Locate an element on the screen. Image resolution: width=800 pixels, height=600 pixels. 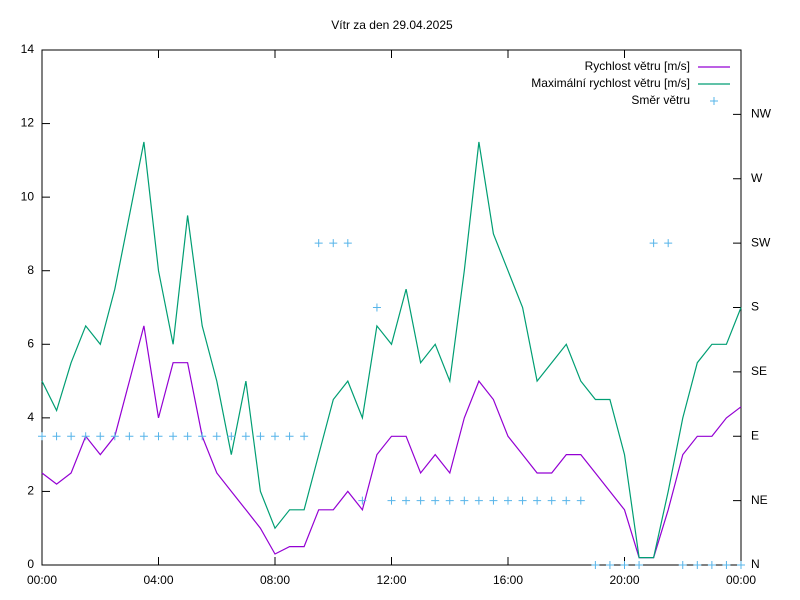
x-tick-label: 20:00 is located at coordinates (624, 580).